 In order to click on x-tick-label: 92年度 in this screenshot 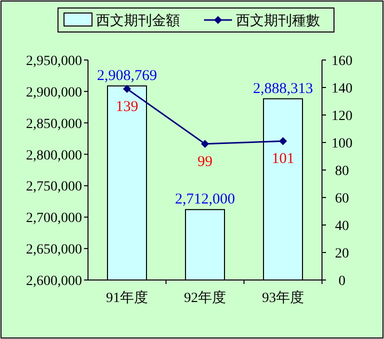, I will do `click(205, 298)`.